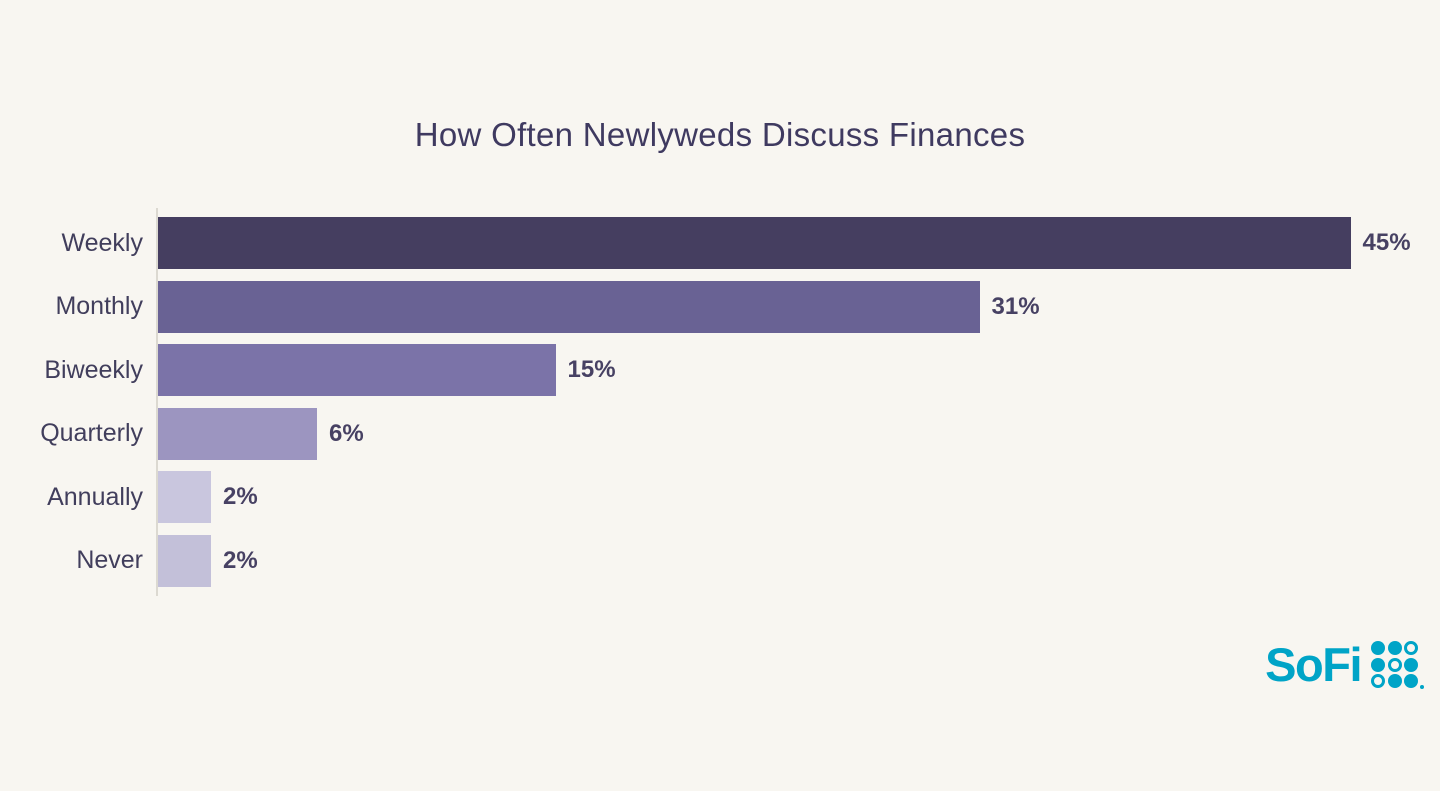 The width and height of the screenshot is (1440, 791). I want to click on sofi-wordmark: SoFi, so click(1313, 664).